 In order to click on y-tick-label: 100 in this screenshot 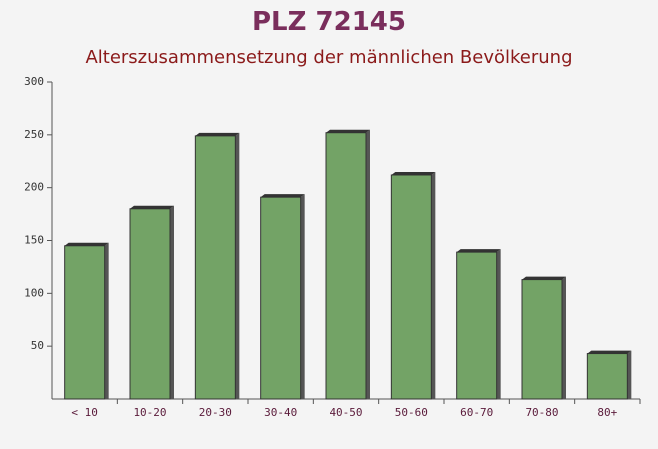, I will do `click(34, 292)`.